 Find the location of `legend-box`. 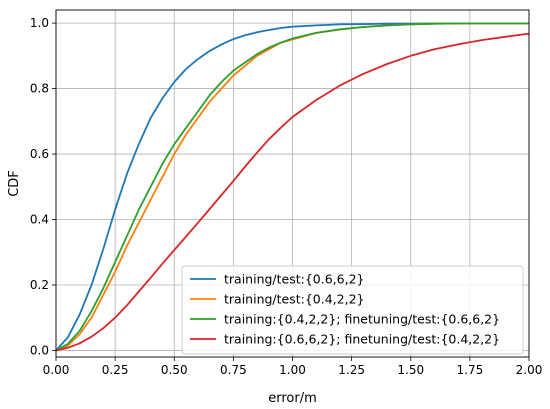

legend-box is located at coordinates (352, 310).